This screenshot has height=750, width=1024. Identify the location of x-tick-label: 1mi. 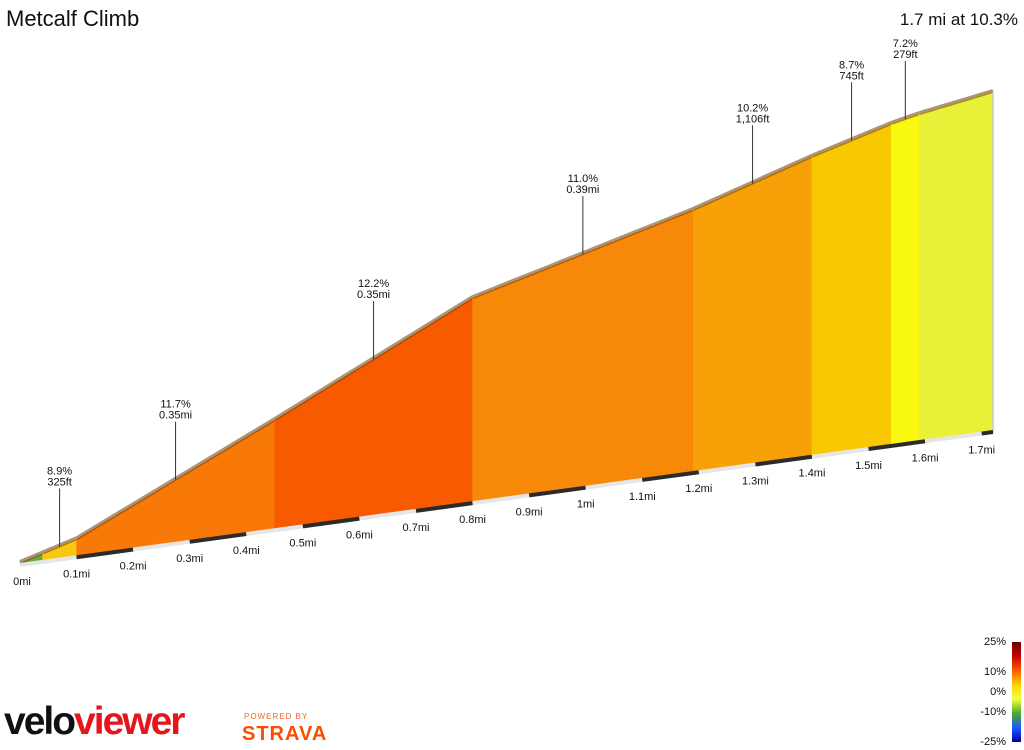
(586, 505).